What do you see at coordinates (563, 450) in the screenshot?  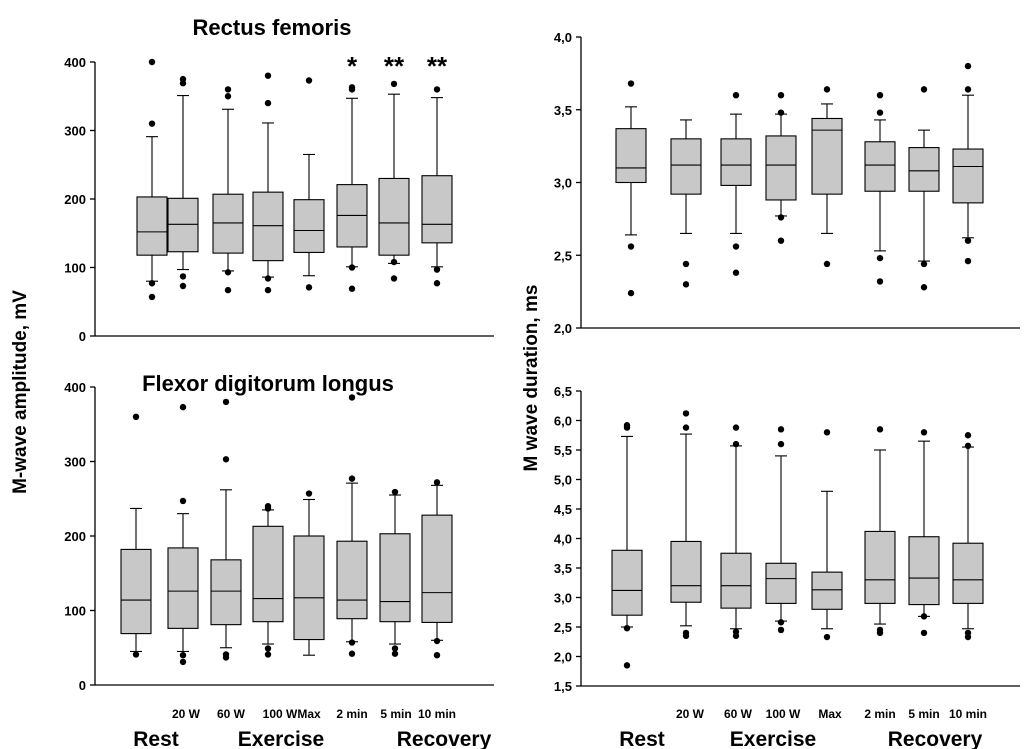 I see `y-tick-label: 5,5` at bounding box center [563, 450].